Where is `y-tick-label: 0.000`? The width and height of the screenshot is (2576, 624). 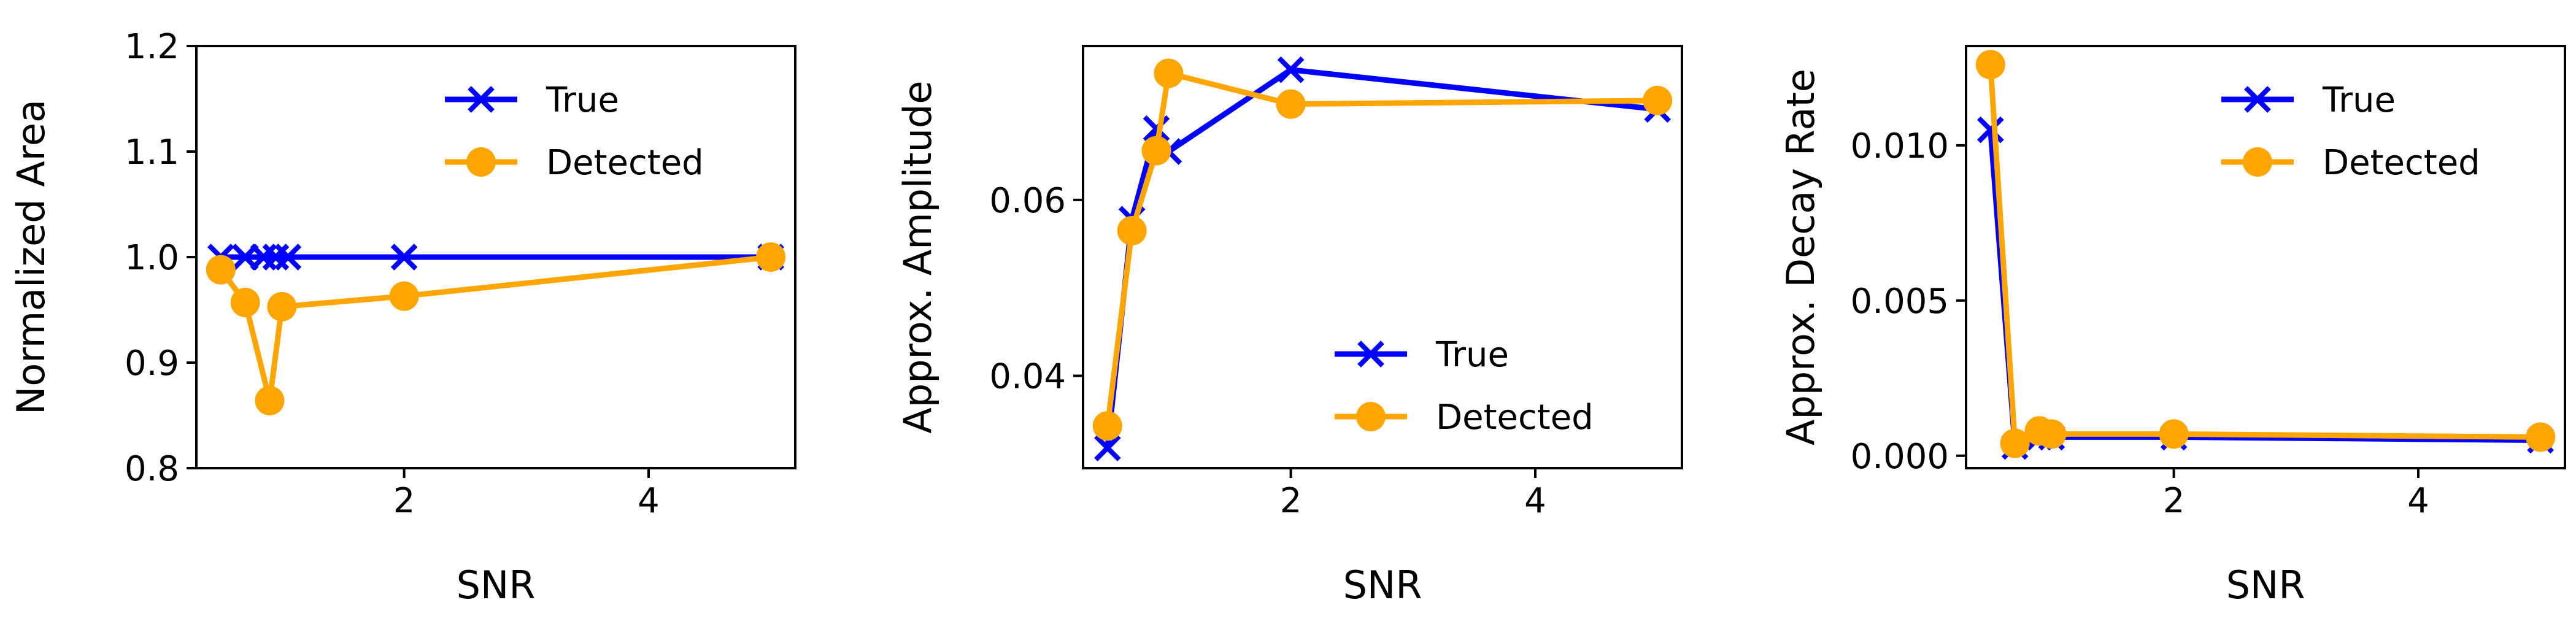
y-tick-label: 0.000 is located at coordinates (1900, 457).